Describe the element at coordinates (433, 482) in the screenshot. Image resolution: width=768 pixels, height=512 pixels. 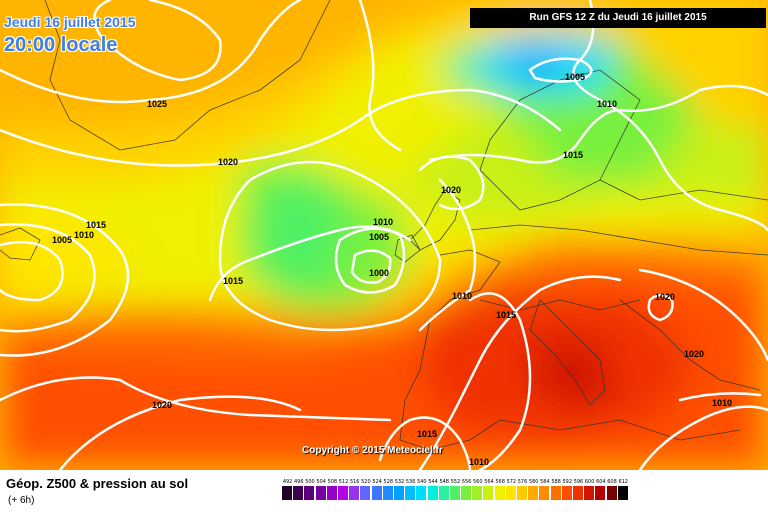
I see `scale-value: 544` at that location.